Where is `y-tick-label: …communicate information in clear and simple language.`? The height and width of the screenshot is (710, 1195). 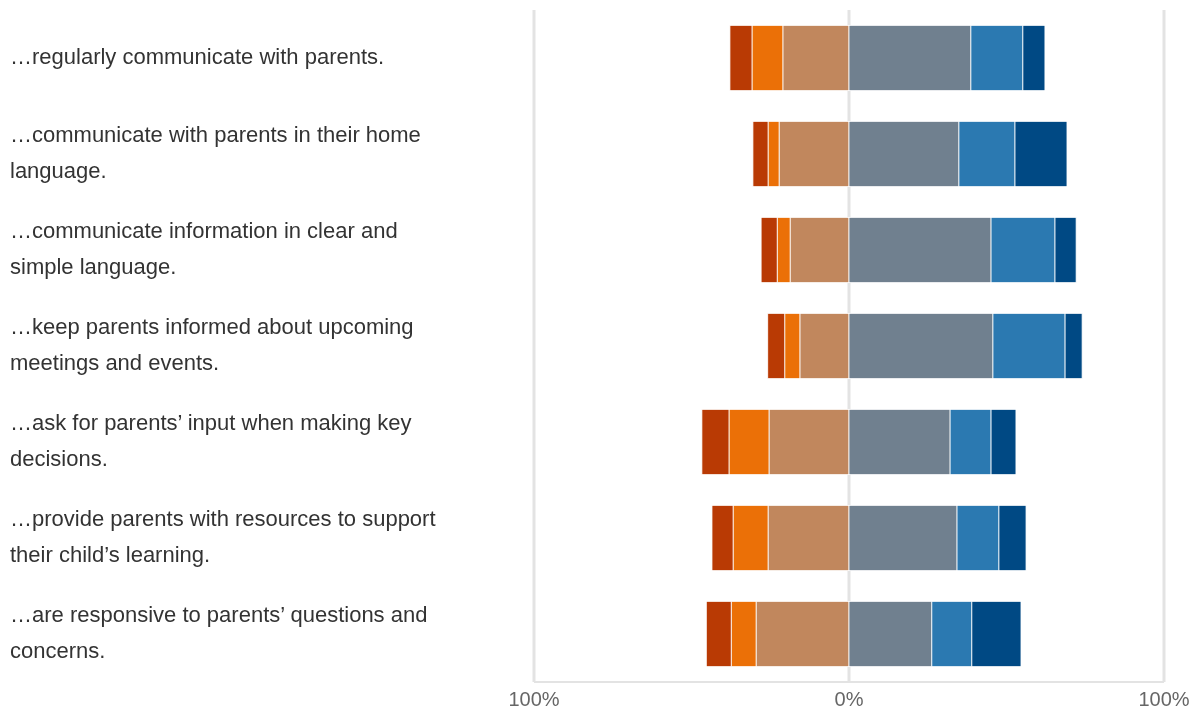 y-tick-label: …communicate information in clear and simple language. is located at coordinates (204, 248).